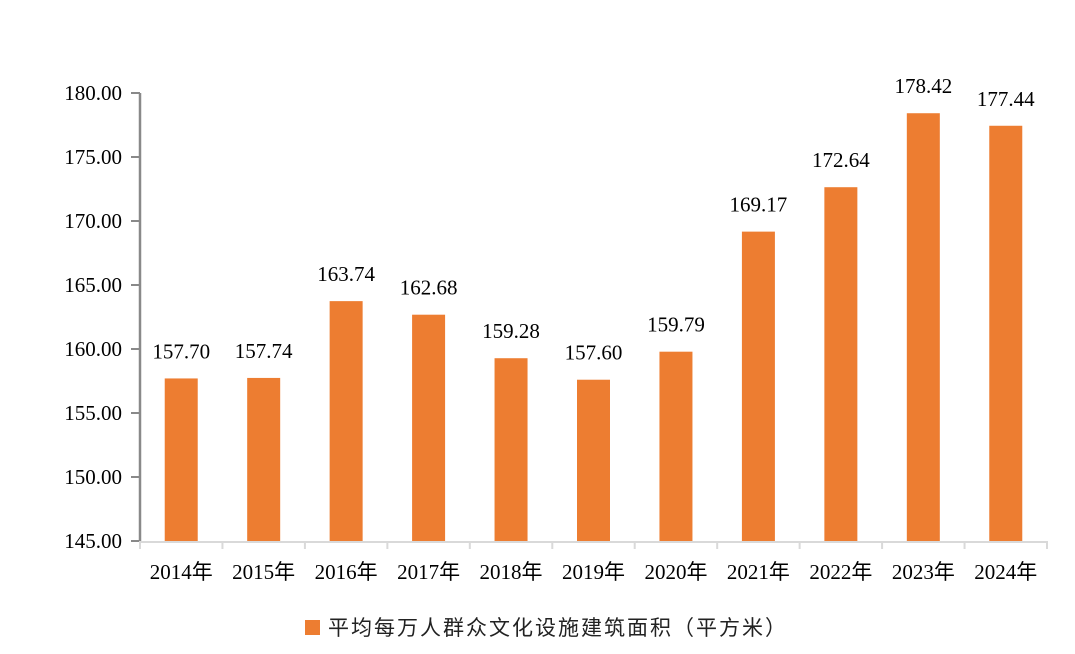  I want to click on x-tick-label: 2023年, so click(923, 572).